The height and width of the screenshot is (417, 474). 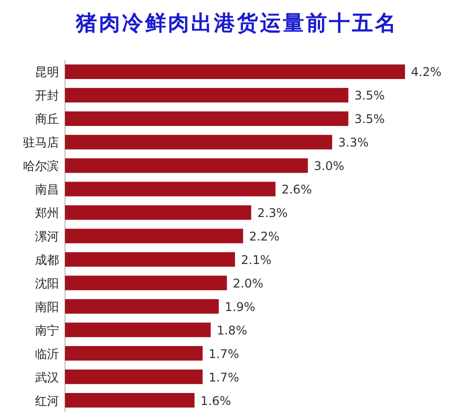 I want to click on y-tick-label: 郑州, so click(x=47, y=213).